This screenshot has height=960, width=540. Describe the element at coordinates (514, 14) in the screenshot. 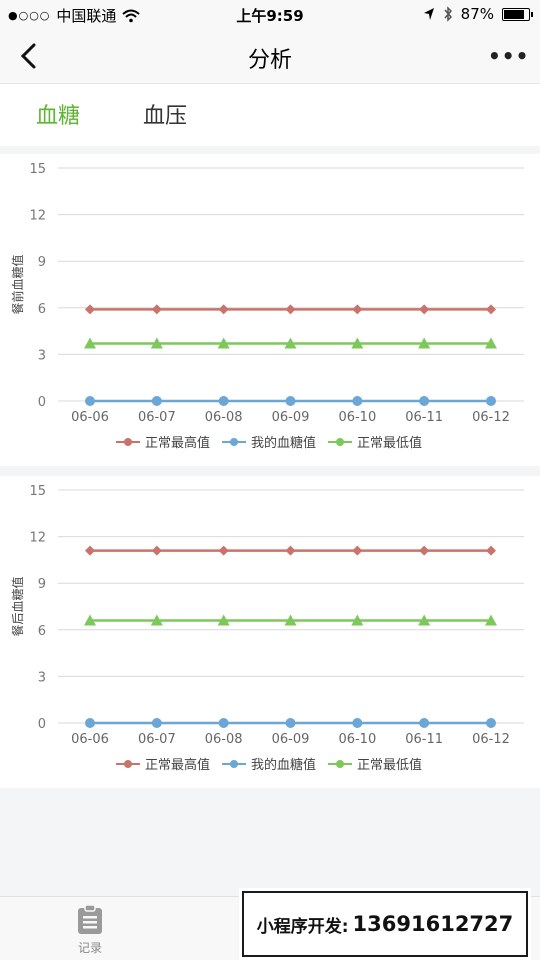

I see `battery-fill` at that location.